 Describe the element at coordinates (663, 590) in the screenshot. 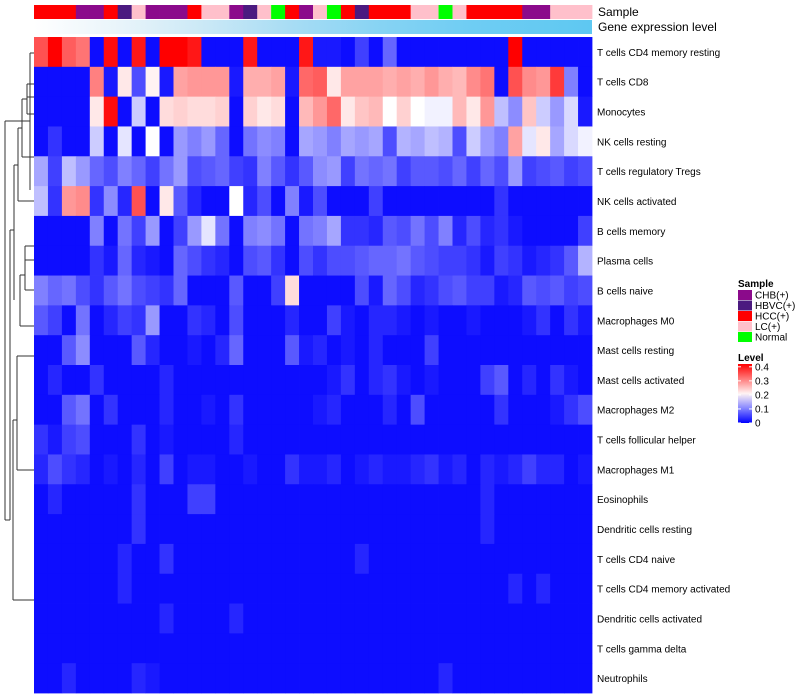

I see `row-label: T cells CD4 memory activated` at that location.